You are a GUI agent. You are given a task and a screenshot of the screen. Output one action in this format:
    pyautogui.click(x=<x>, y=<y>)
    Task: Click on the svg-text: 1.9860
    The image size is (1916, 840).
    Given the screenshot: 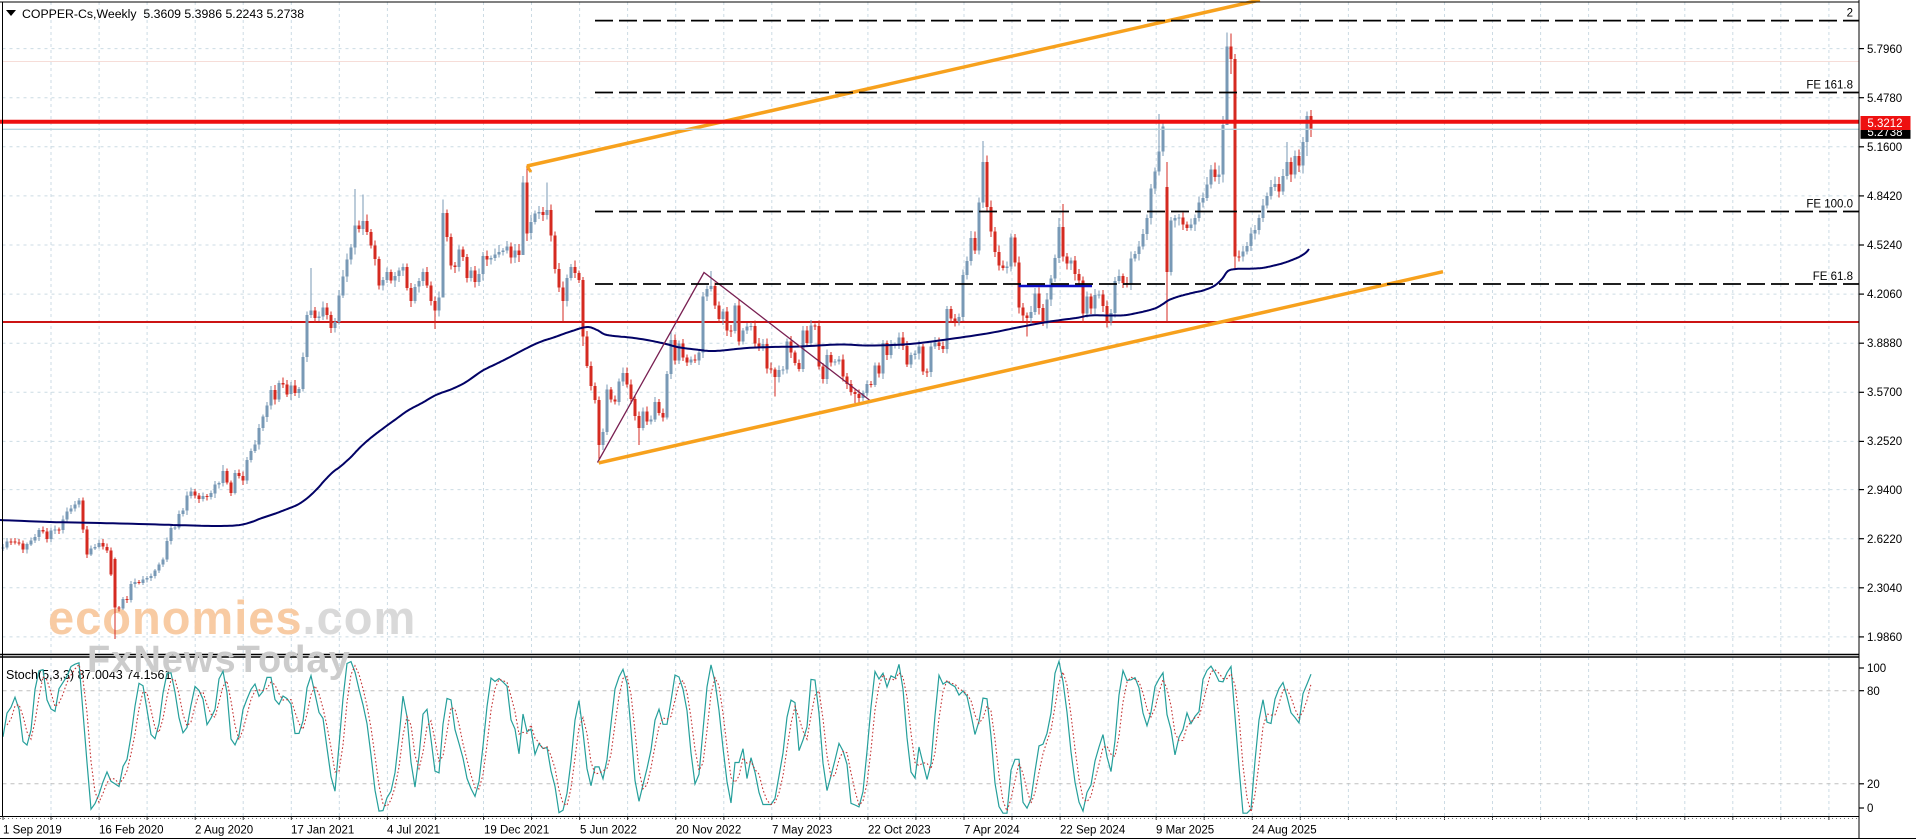 What is the action you would take?
    pyautogui.click(x=1884, y=638)
    